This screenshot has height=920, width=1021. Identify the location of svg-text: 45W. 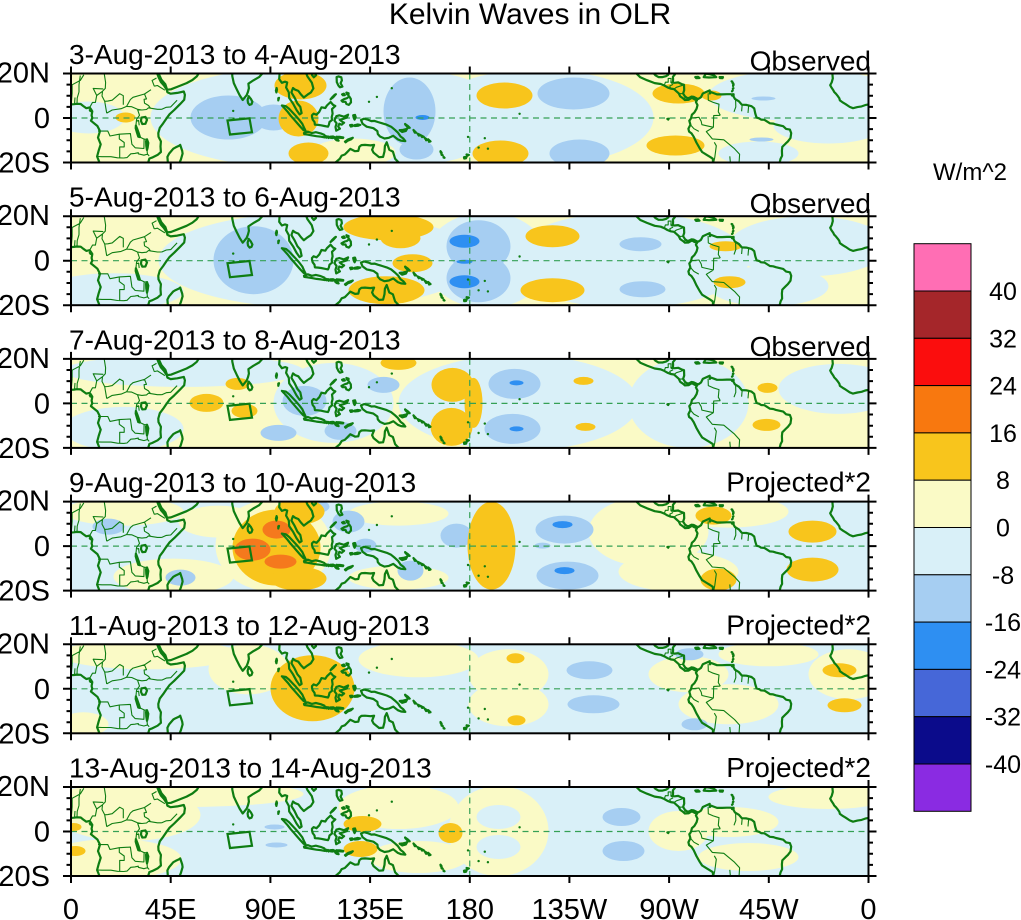
(769, 907).